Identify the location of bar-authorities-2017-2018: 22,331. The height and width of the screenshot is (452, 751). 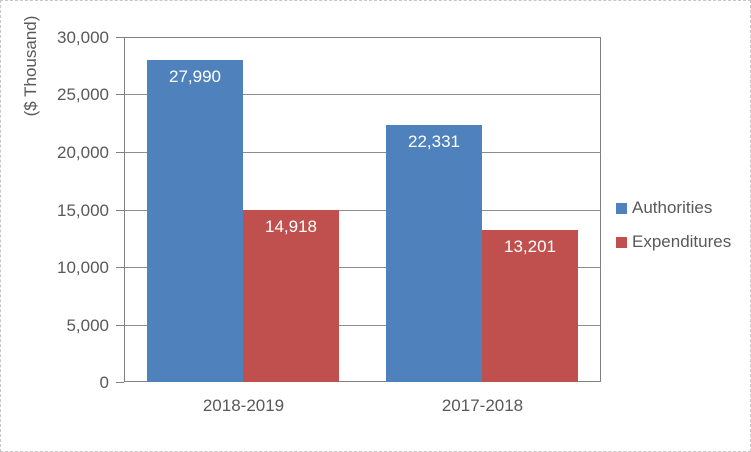
(434, 253).